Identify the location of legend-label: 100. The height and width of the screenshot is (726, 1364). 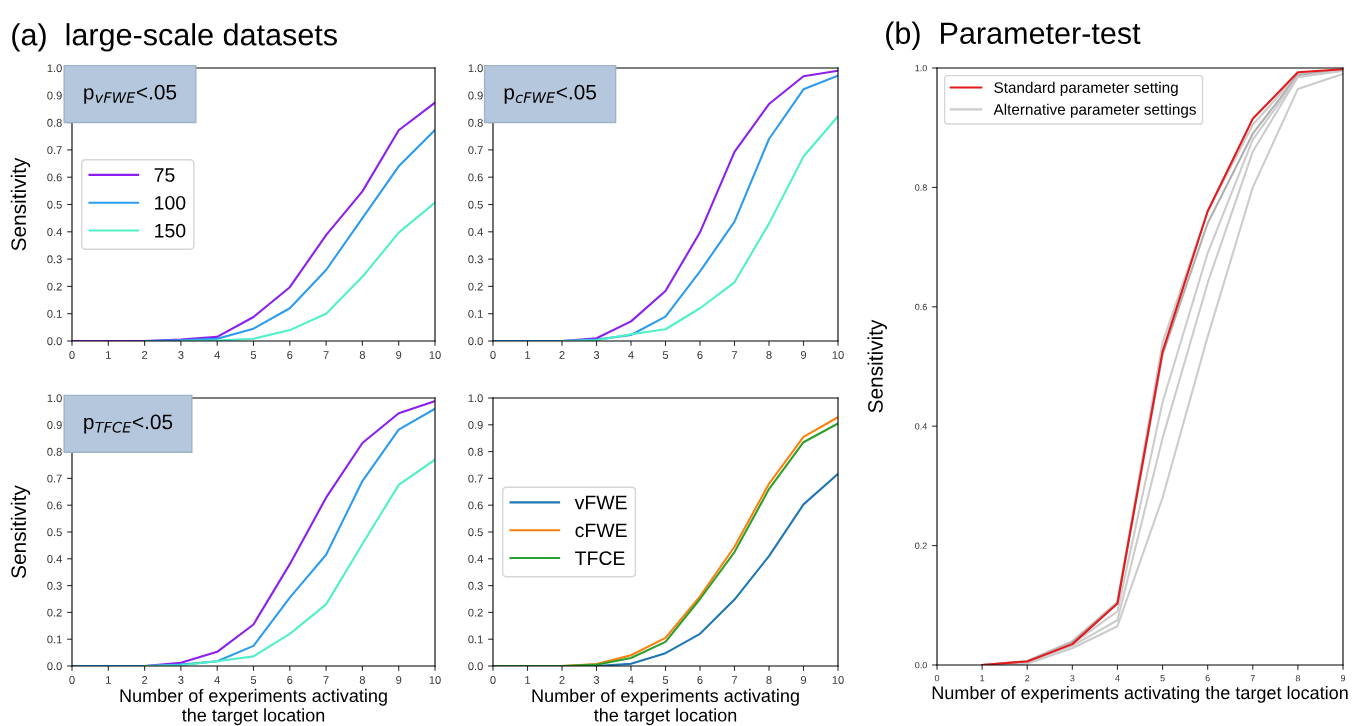
(170, 202).